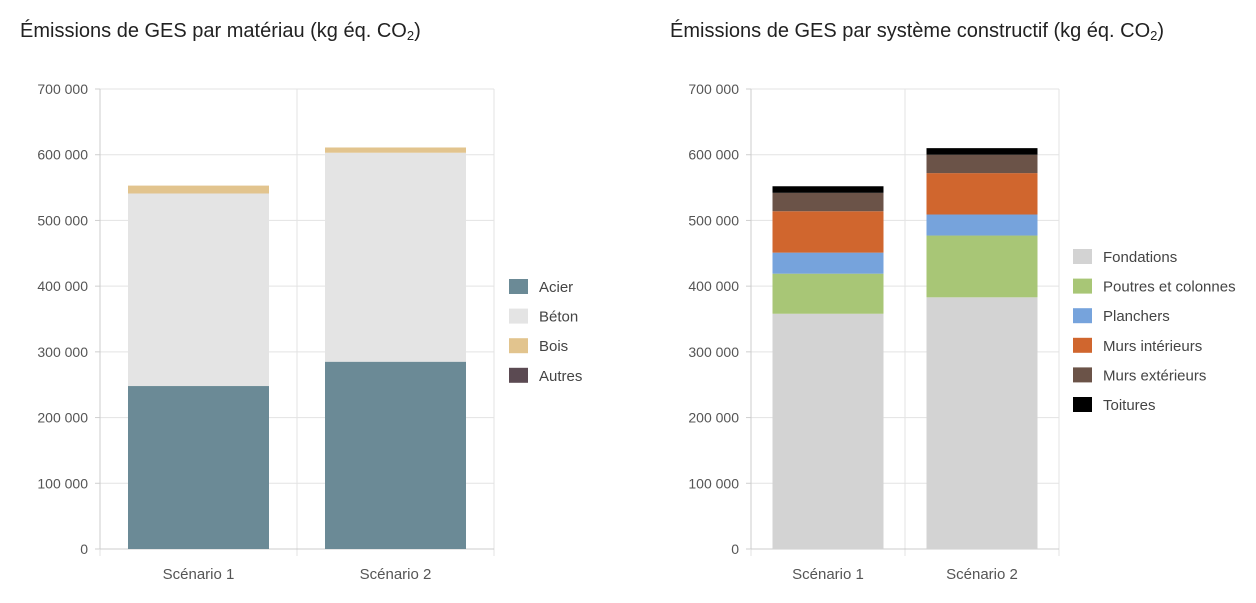 This screenshot has width=1256, height=603. Describe the element at coordinates (556, 287) in the screenshot. I see `legend-label: Acier` at that location.